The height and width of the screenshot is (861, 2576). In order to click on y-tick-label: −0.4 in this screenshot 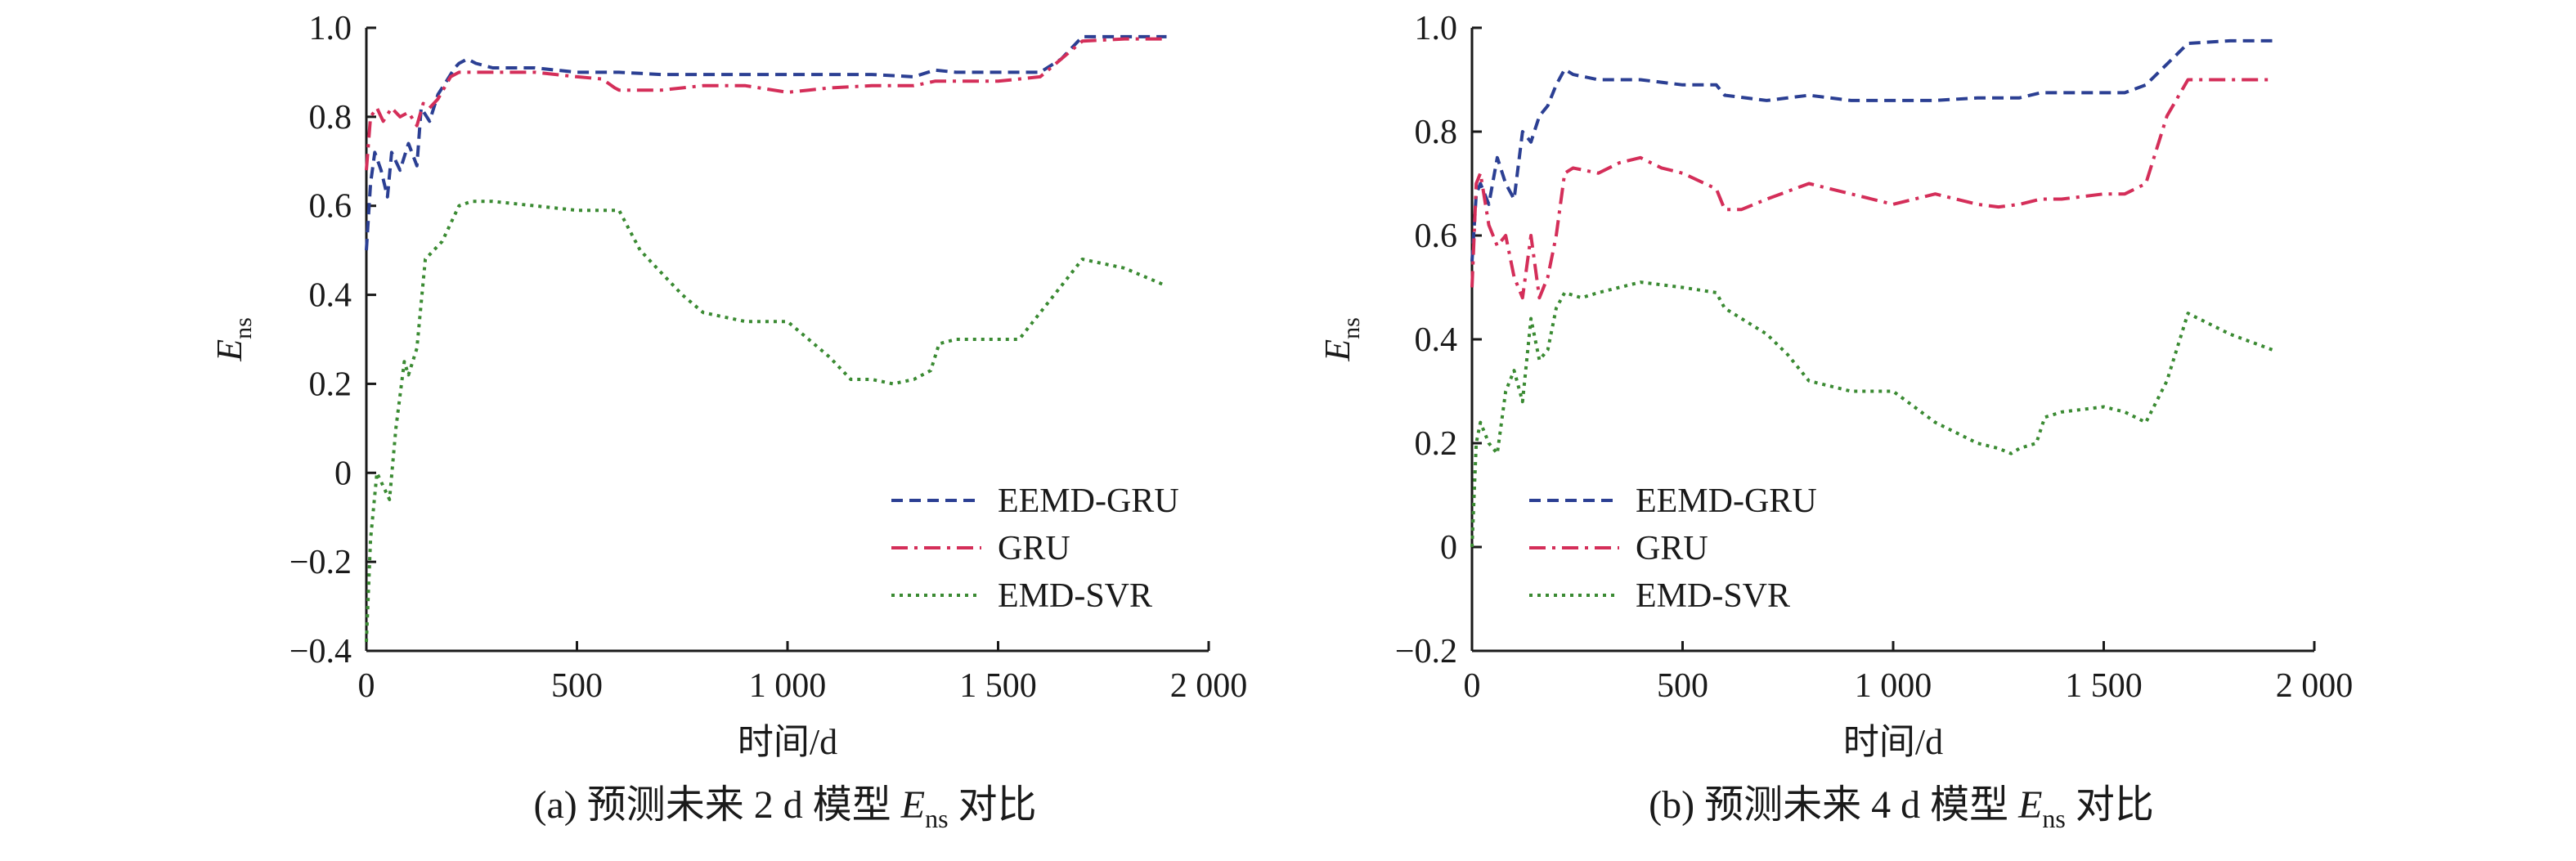, I will do `click(320, 651)`.